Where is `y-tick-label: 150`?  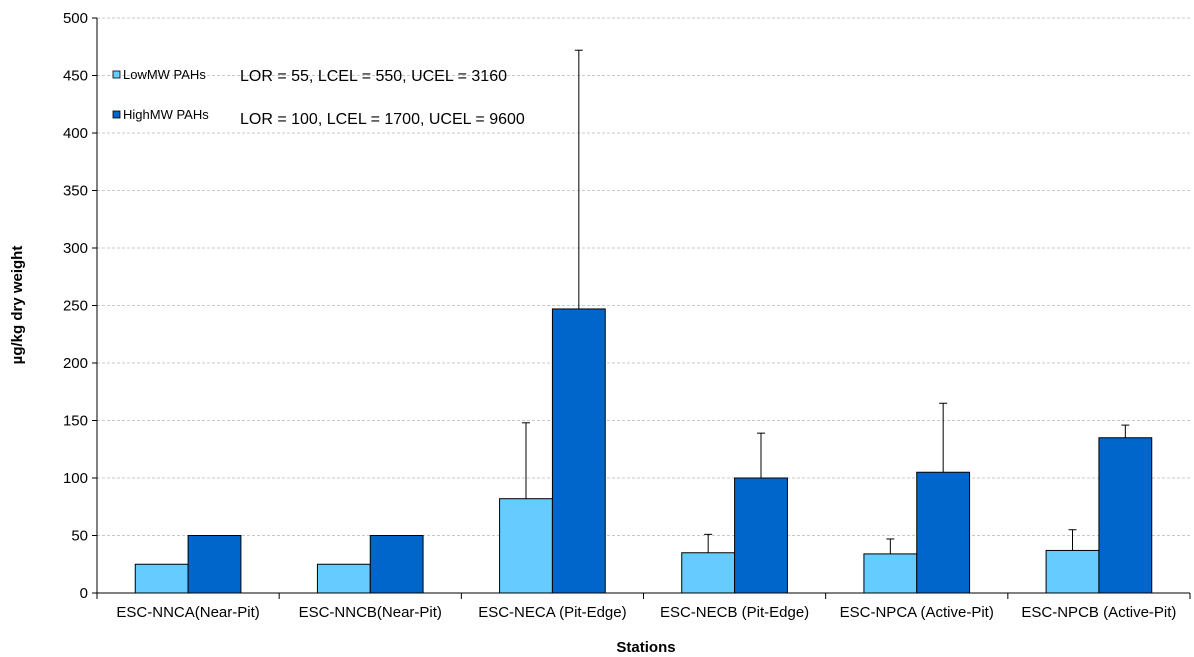
y-tick-label: 150 is located at coordinates (75, 421).